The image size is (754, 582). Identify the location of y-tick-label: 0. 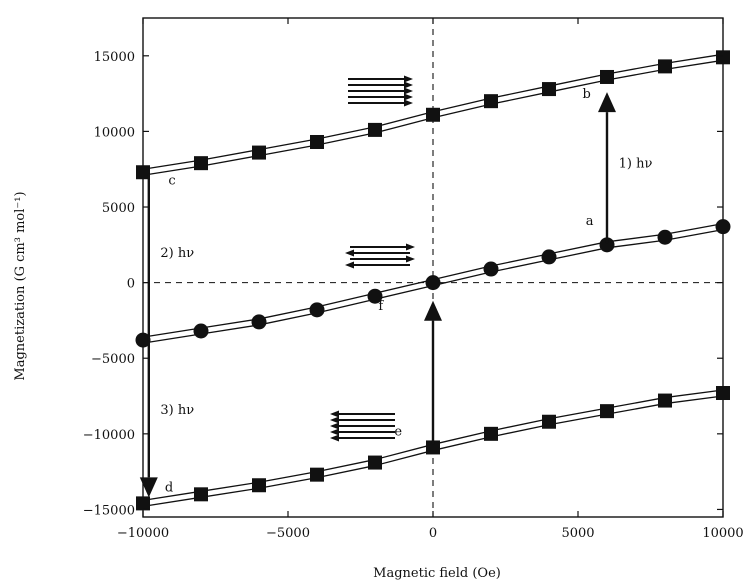
(131, 284).